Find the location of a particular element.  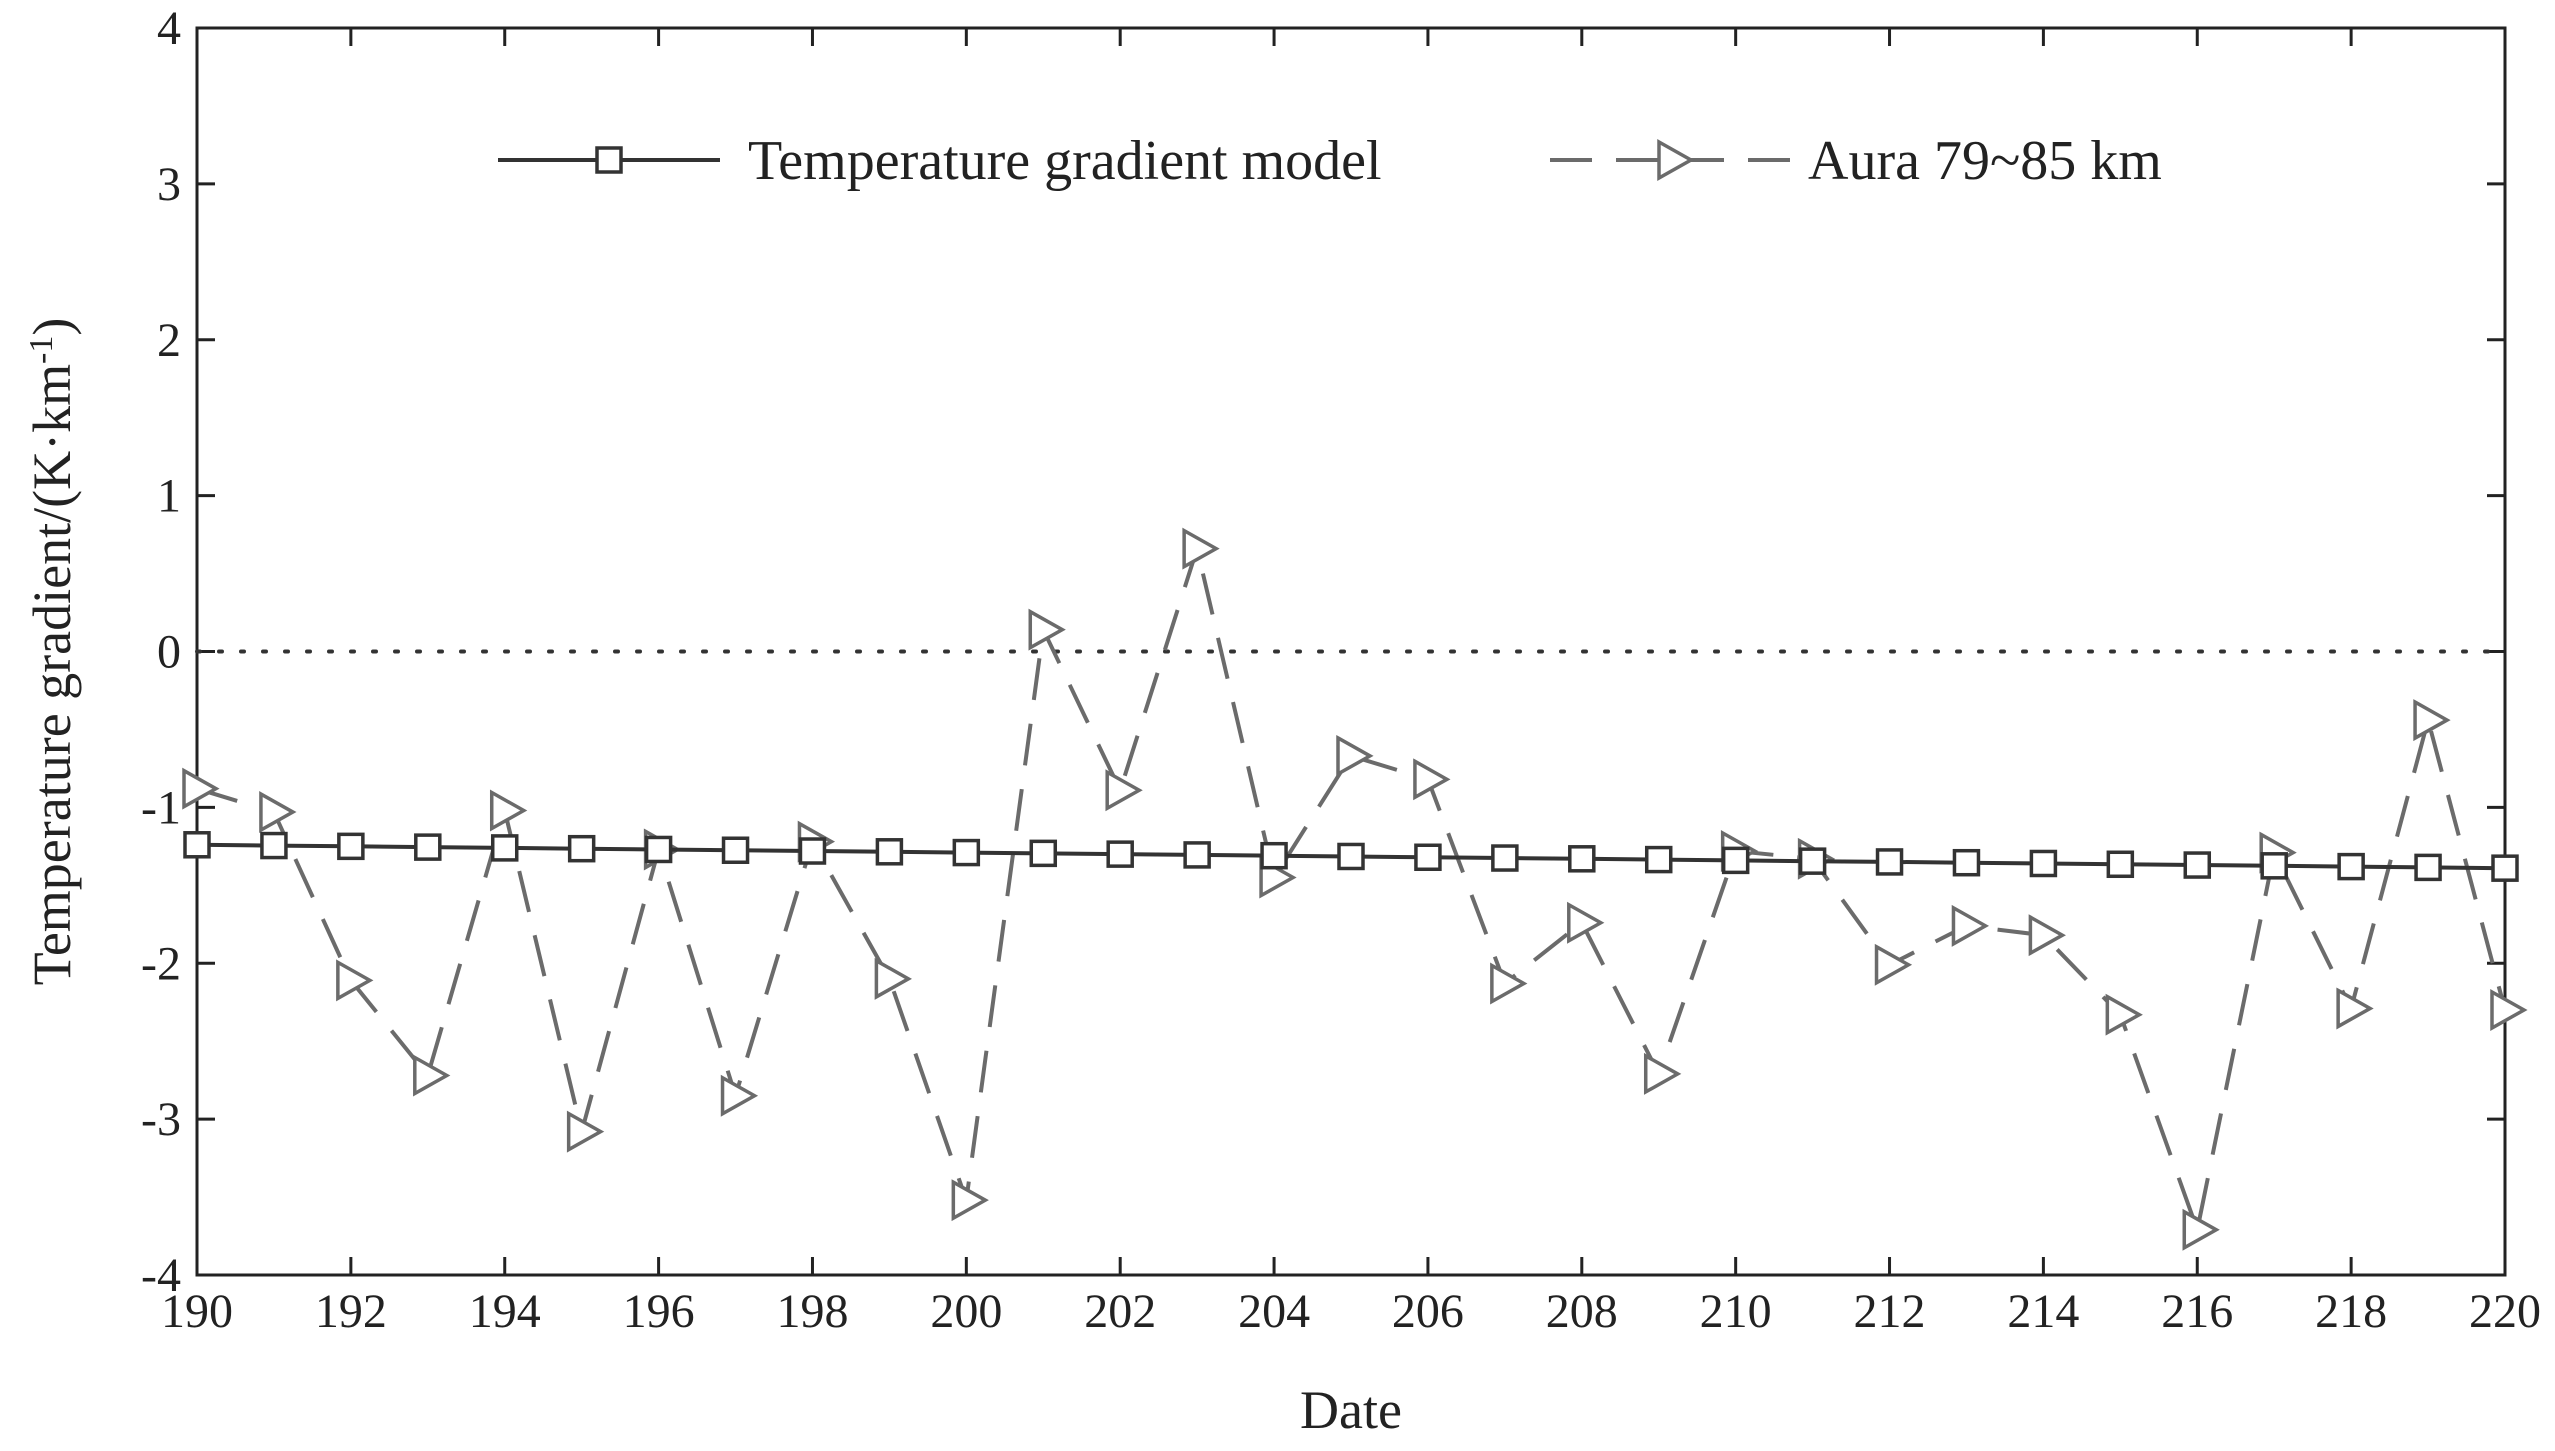

x-axis-title: Date is located at coordinates (1351, 1410).